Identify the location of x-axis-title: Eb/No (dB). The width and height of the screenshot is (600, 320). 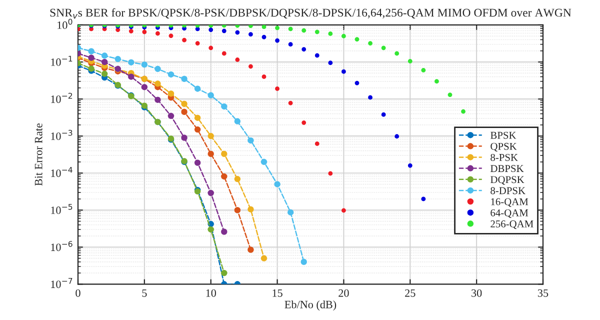
(310, 305).